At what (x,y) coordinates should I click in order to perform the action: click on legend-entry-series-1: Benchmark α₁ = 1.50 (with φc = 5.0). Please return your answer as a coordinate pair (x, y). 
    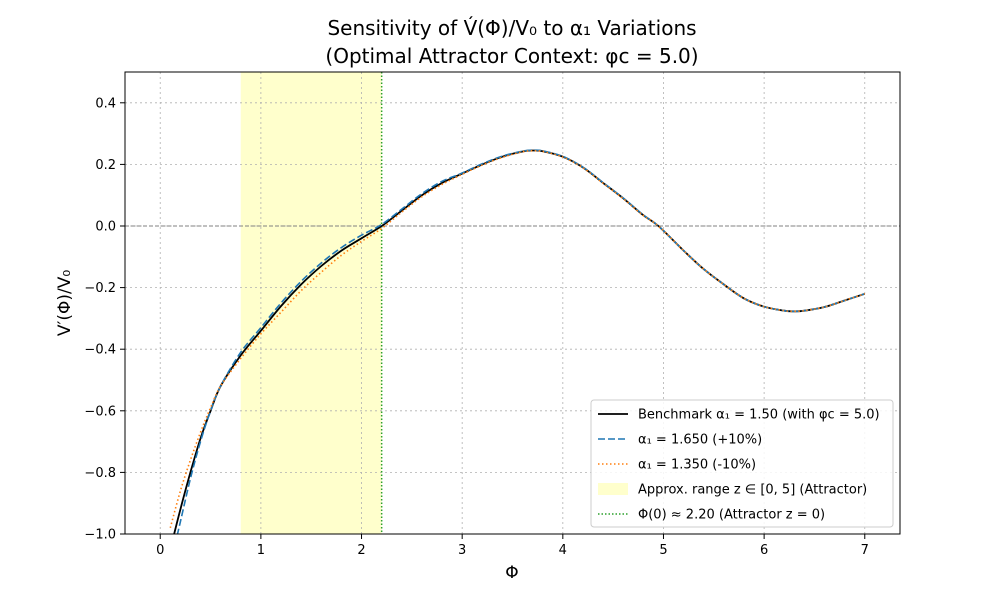
    Looking at the image, I should click on (739, 415).